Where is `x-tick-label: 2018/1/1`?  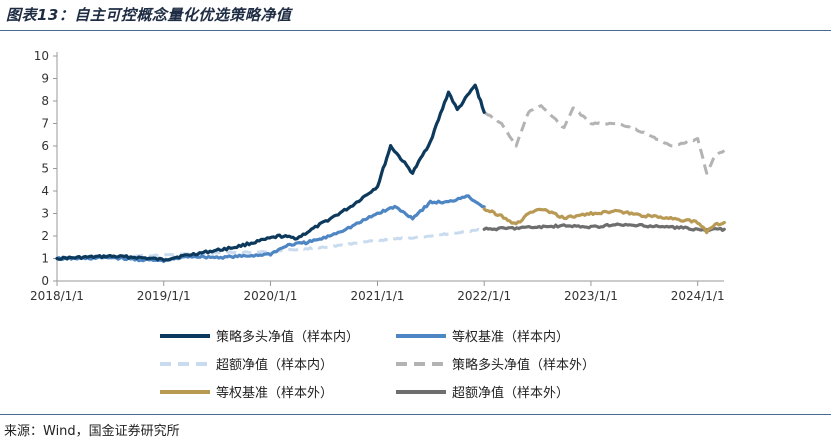
x-tick-label: 2018/1/1 is located at coordinates (57, 296).